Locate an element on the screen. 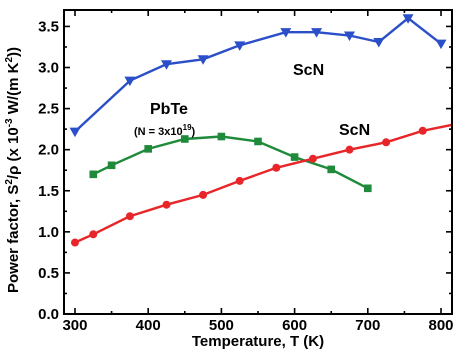 Image resolution: width=457 pixels, height=351 pixels. y-axis-title: Power factor, S2/ρ (x 10-3 W/(m K2)) is located at coordinates (13, 170).